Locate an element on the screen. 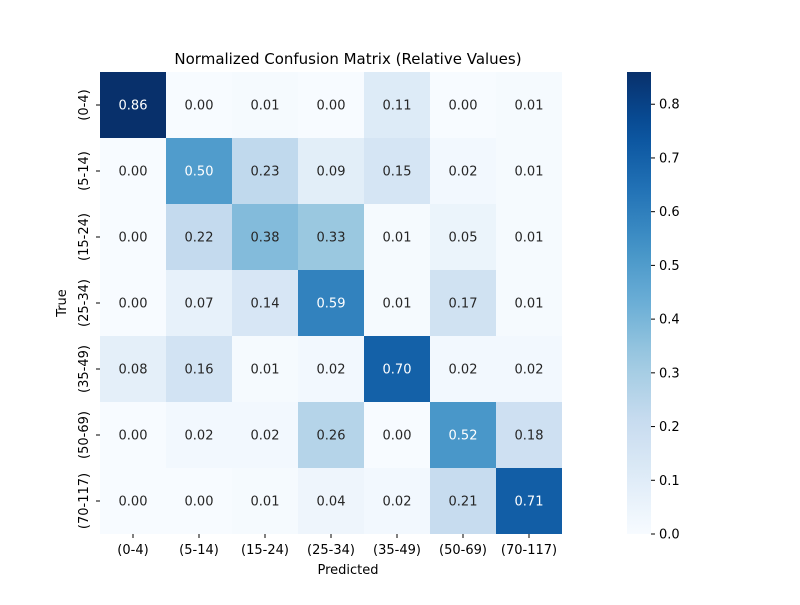 Image resolution: width=800 pixels, height=605 pixels. x-tick-label: (70-117) is located at coordinates (529, 550).